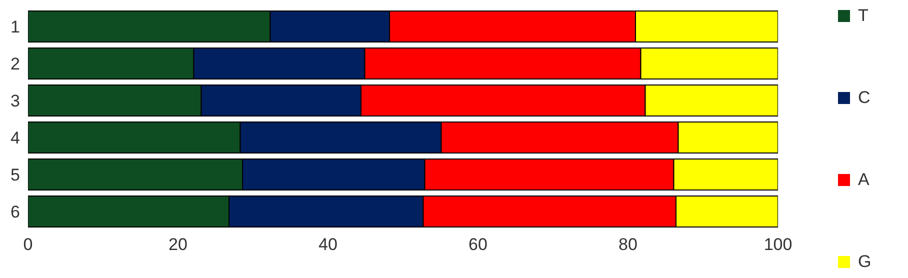 Image resolution: width=908 pixels, height=278 pixels. Describe the element at coordinates (628, 244) in the screenshot. I see `x-tick-label: 80` at that location.